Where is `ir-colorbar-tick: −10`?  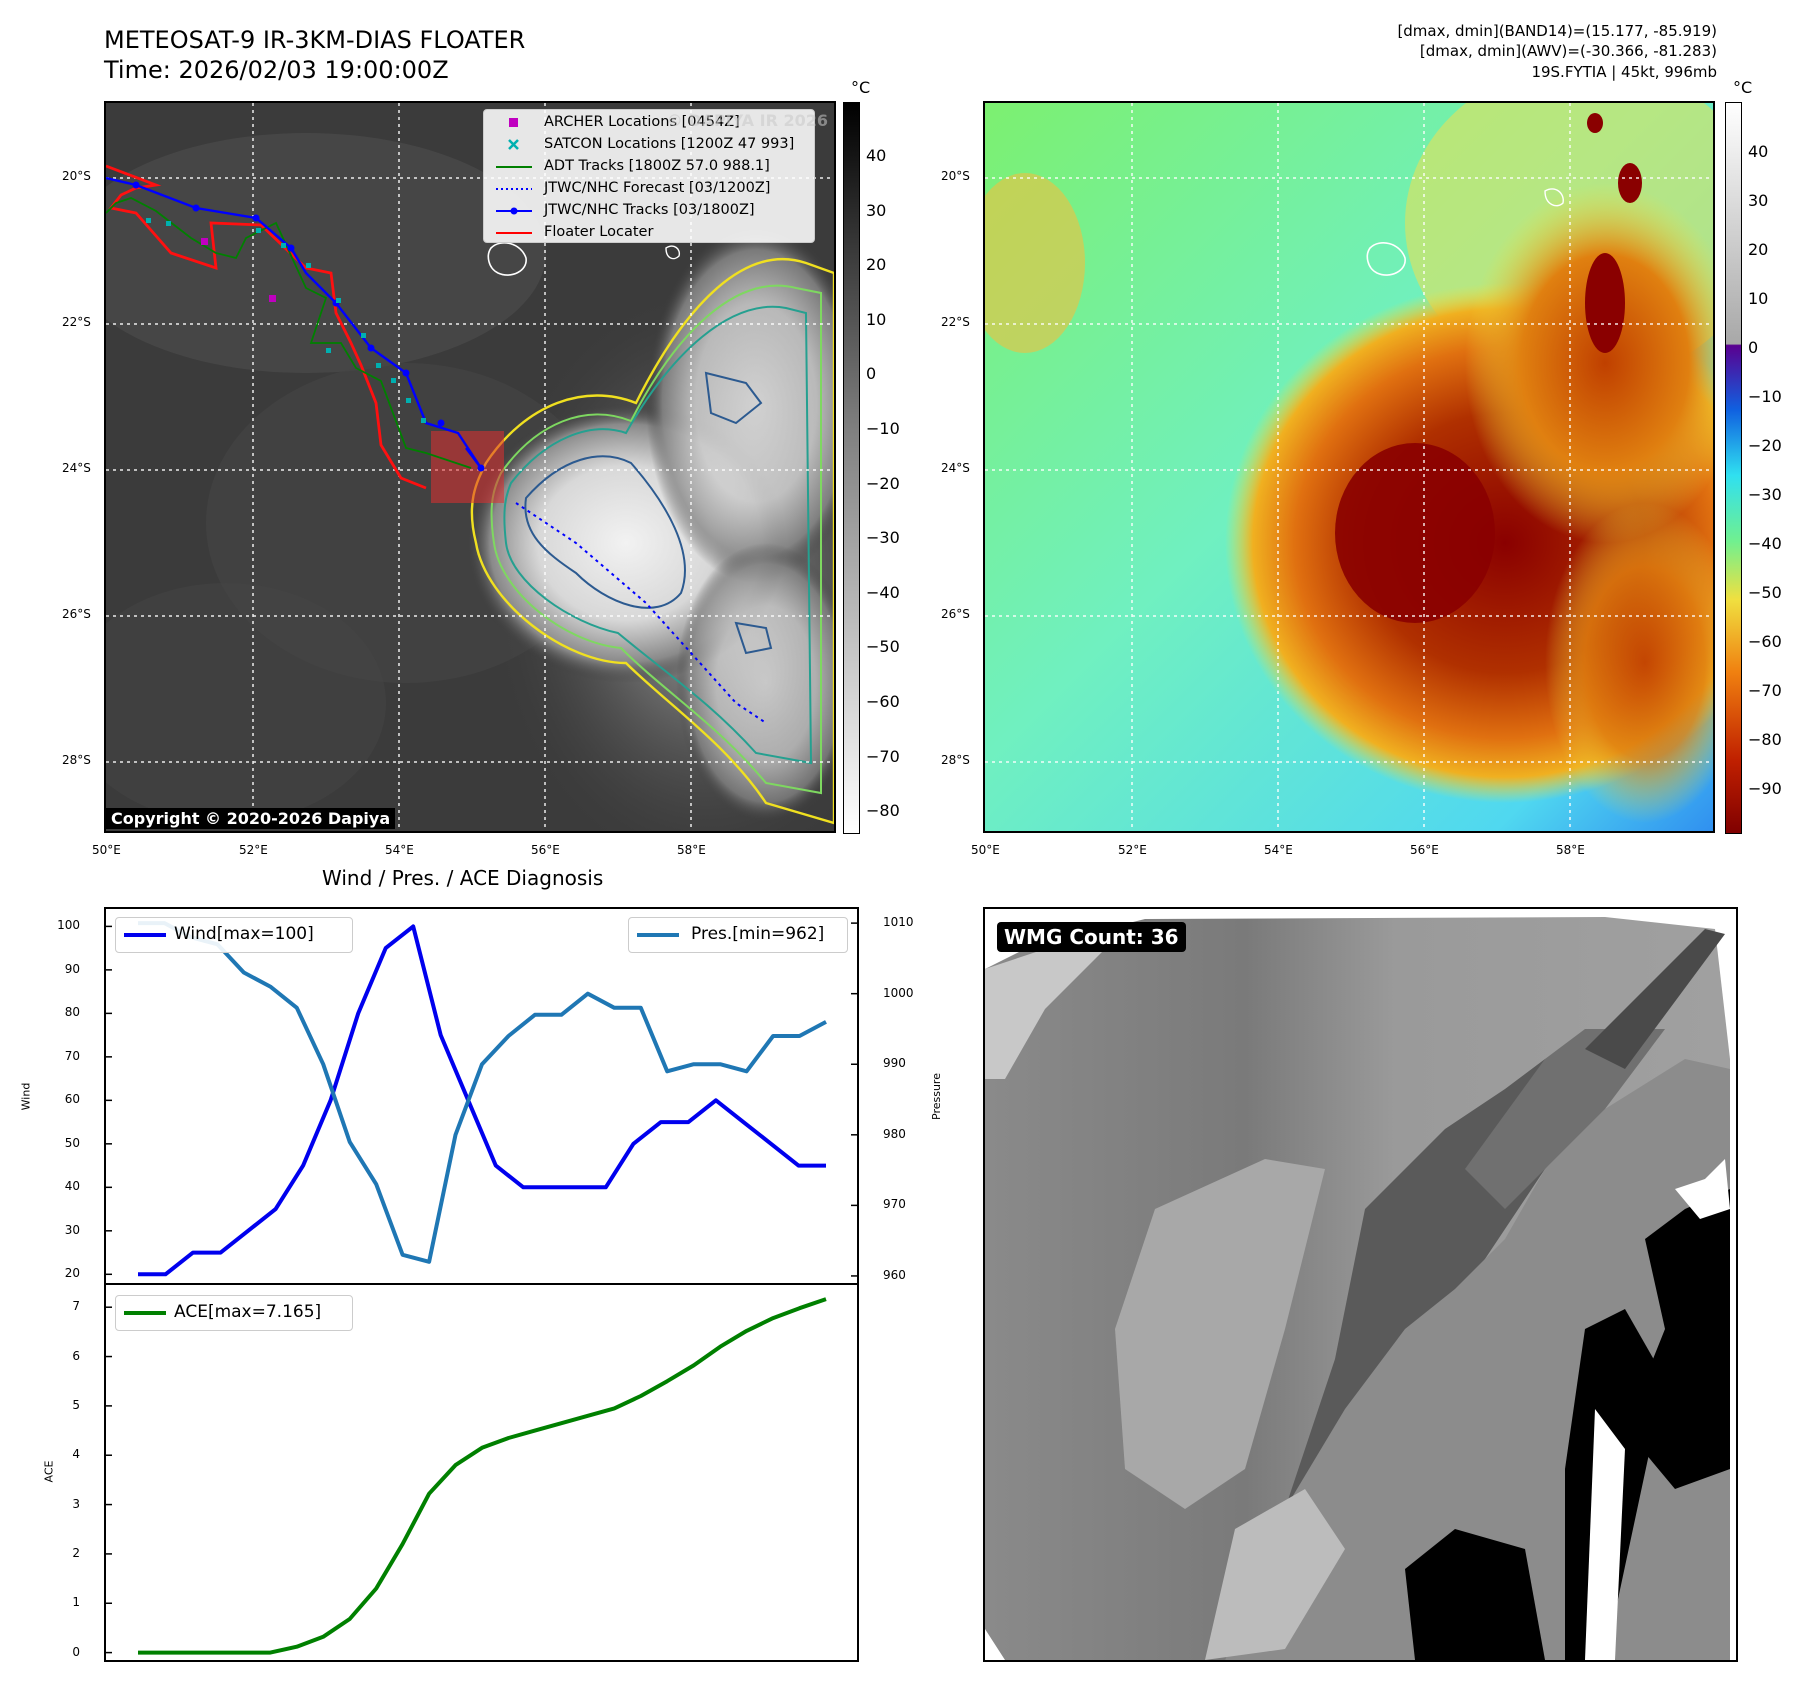 ir-colorbar-tick: −10 is located at coordinates (883, 428).